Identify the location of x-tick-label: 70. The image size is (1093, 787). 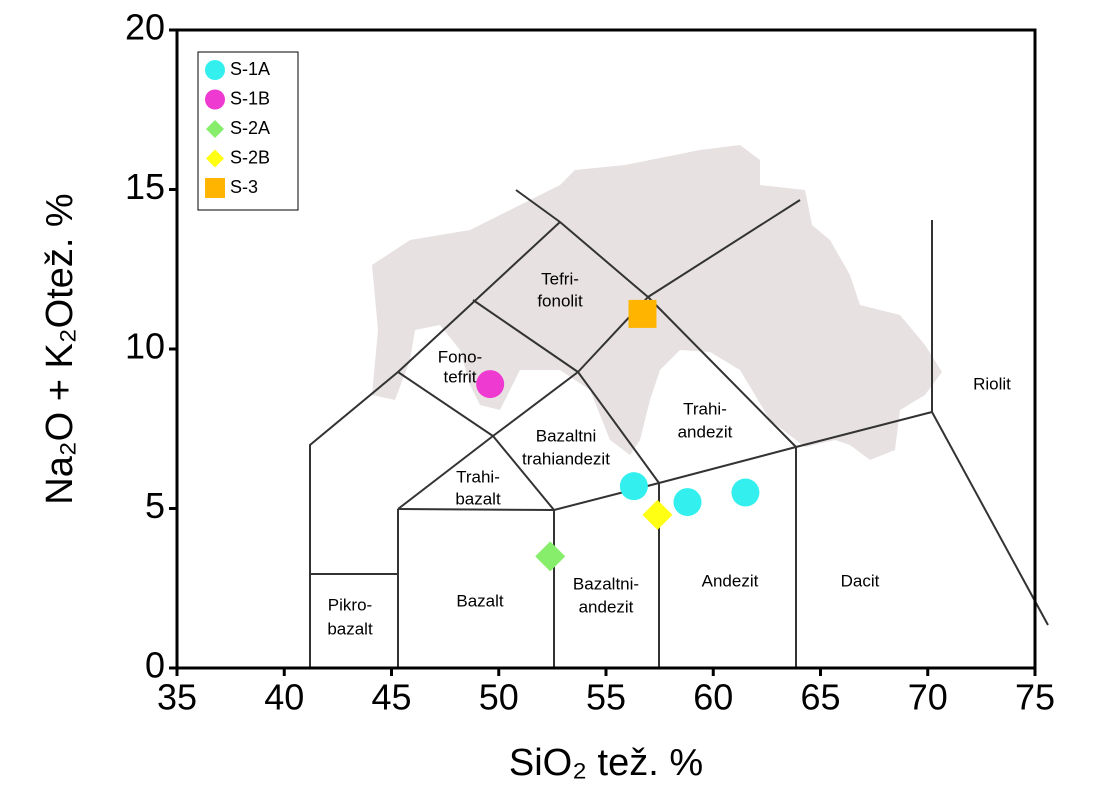
(928, 697).